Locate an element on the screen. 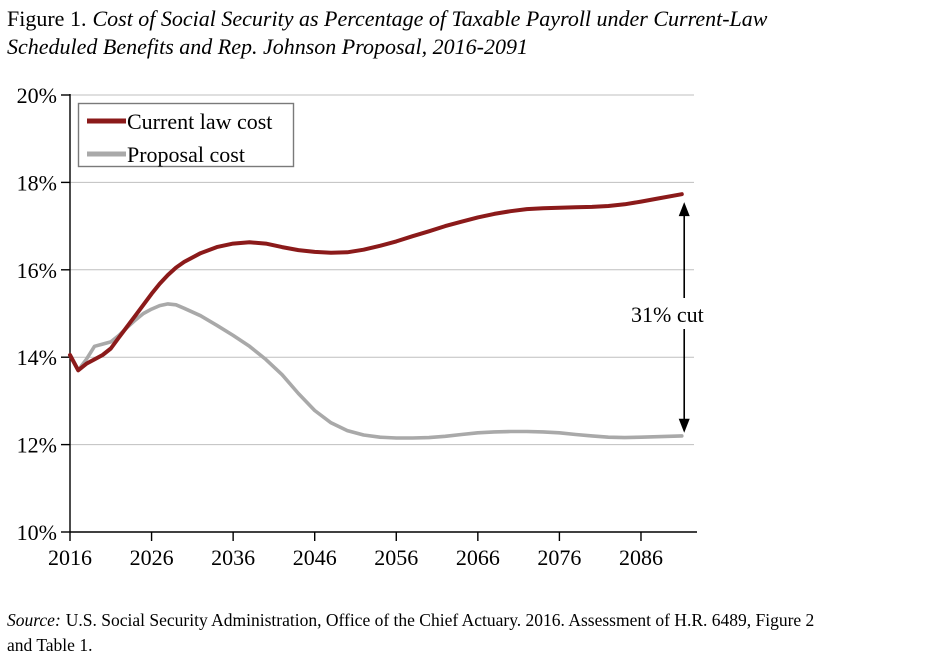 This screenshot has width=942, height=659. y-tick-label-16%: 16% is located at coordinates (37, 270).